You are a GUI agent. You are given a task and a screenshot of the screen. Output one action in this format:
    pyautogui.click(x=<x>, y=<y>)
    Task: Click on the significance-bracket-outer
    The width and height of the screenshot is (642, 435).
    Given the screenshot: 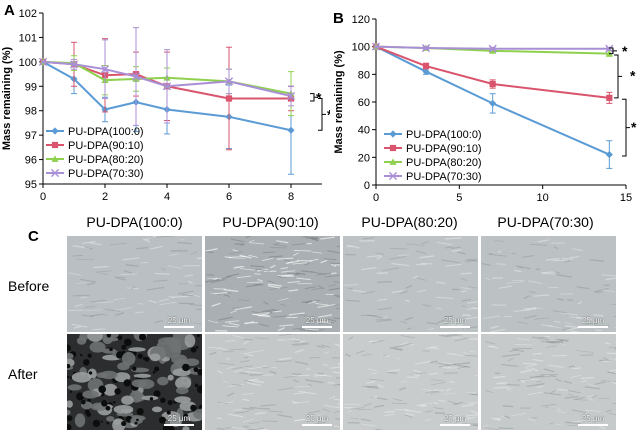 What is the action you would take?
    pyautogui.click(x=322, y=114)
    